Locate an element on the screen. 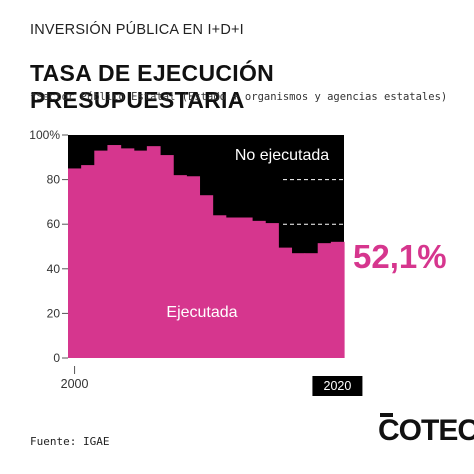 Image resolution: width=474 pixels, height=474 pixels. executed-bar-2012 is located at coordinates (232, 287).